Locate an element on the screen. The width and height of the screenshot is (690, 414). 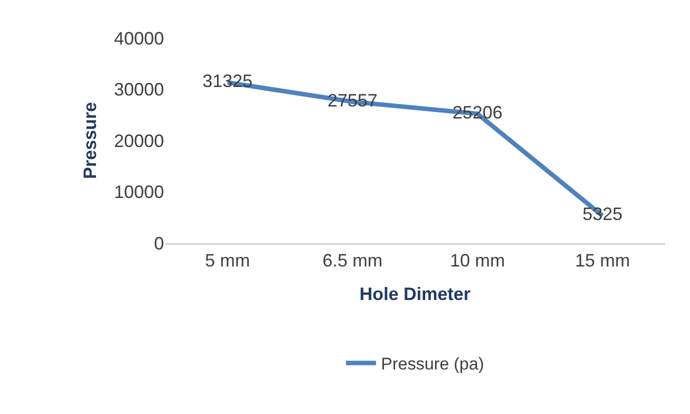
x-tick-label: 15 mm is located at coordinates (602, 260).